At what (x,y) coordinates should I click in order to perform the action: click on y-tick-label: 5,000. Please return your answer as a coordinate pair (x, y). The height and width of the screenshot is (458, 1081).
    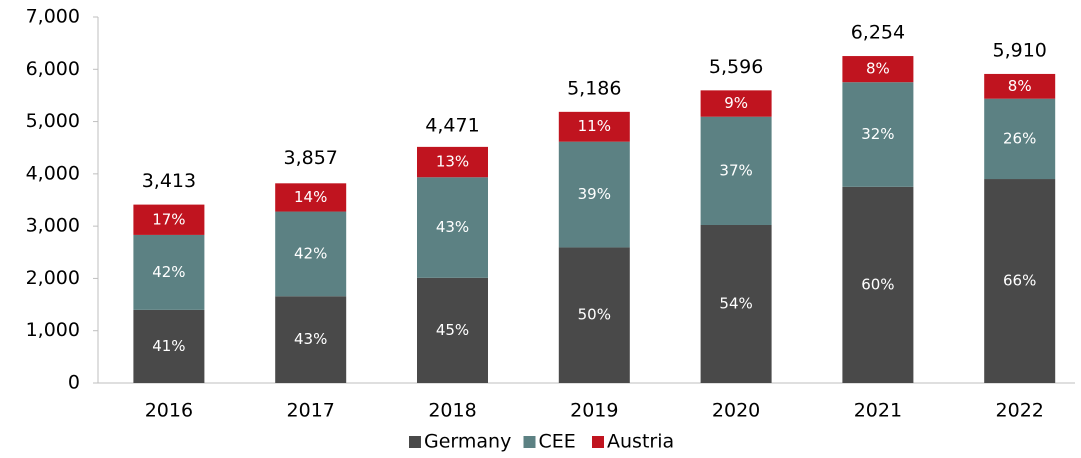
    Looking at the image, I should click on (53, 121).